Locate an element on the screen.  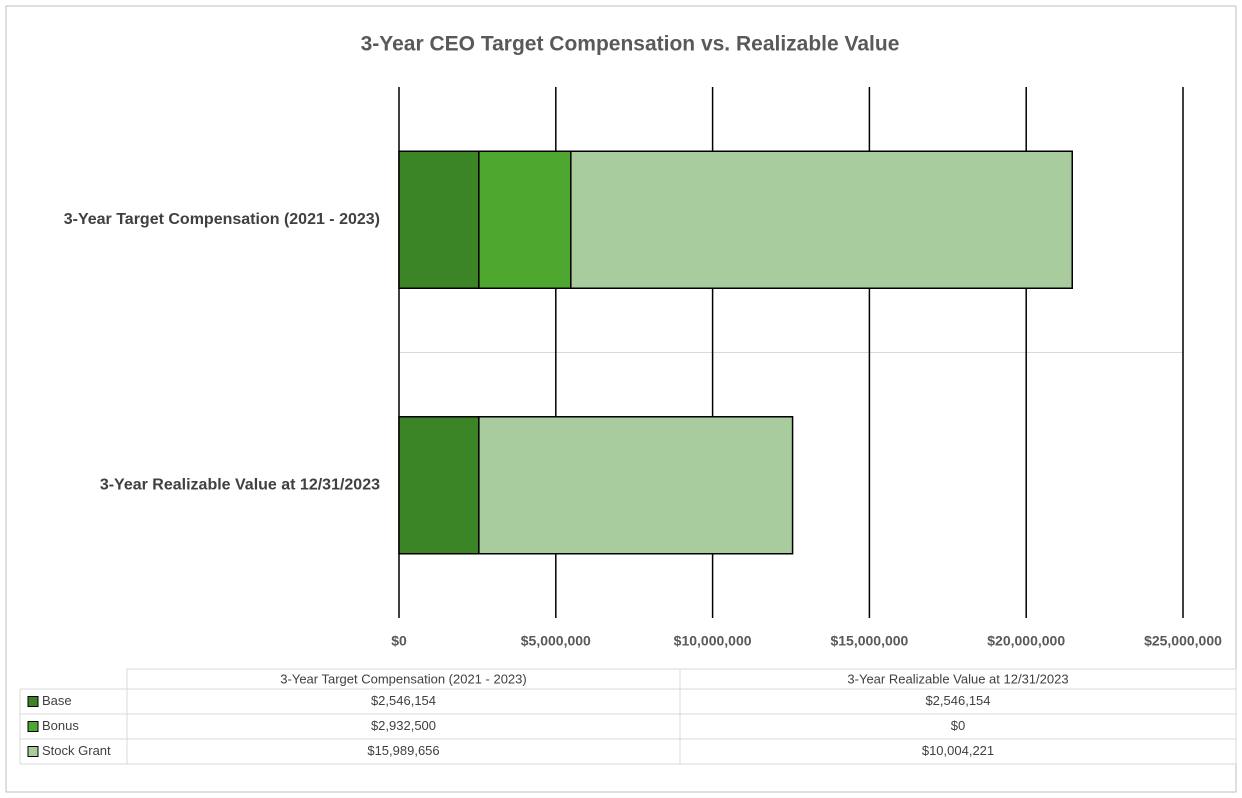
x-tick-label: $15,000,000 is located at coordinates (869, 641).